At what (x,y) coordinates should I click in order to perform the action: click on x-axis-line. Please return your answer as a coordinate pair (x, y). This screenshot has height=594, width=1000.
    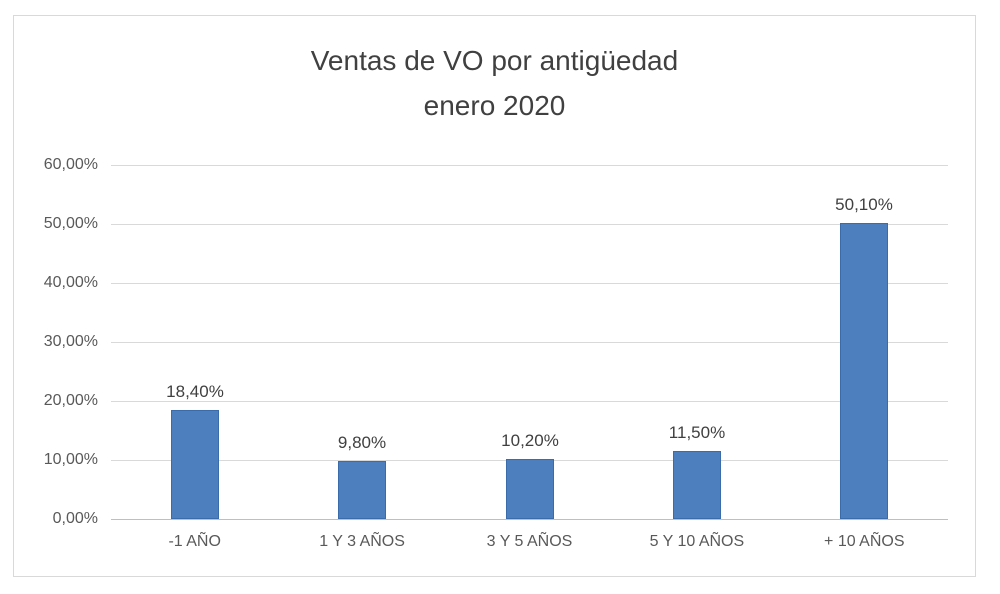
    Looking at the image, I should click on (529, 519).